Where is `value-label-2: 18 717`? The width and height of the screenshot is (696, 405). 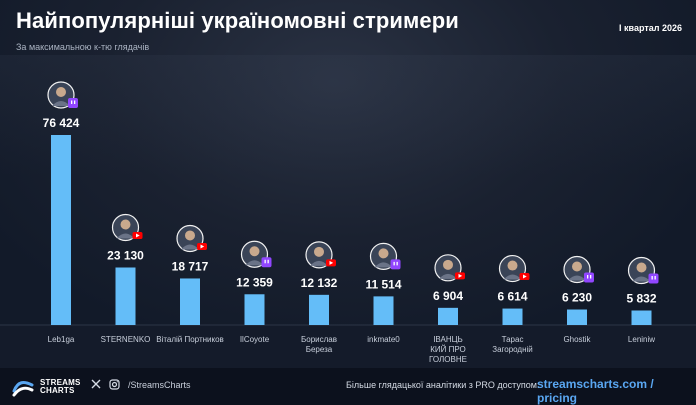 value-label-2: 18 717 is located at coordinates (190, 266).